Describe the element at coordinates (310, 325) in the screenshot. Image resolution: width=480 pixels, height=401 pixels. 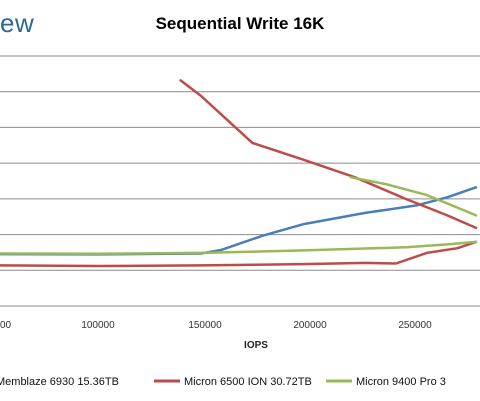
I see `x-tick-label: 200000` at that location.